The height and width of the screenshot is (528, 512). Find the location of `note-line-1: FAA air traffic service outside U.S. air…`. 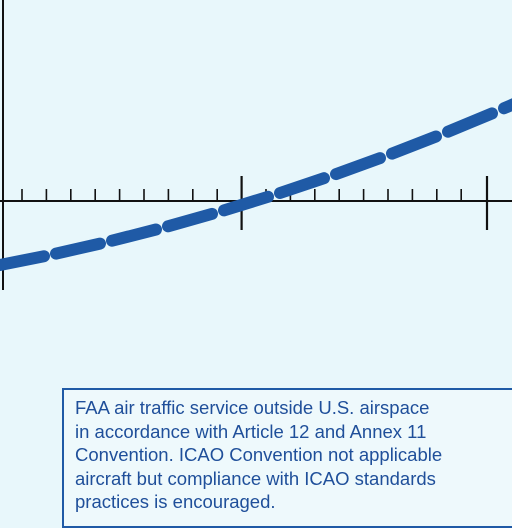

note-line-1: FAA air traffic service outside U.S. air… is located at coordinates (252, 407).